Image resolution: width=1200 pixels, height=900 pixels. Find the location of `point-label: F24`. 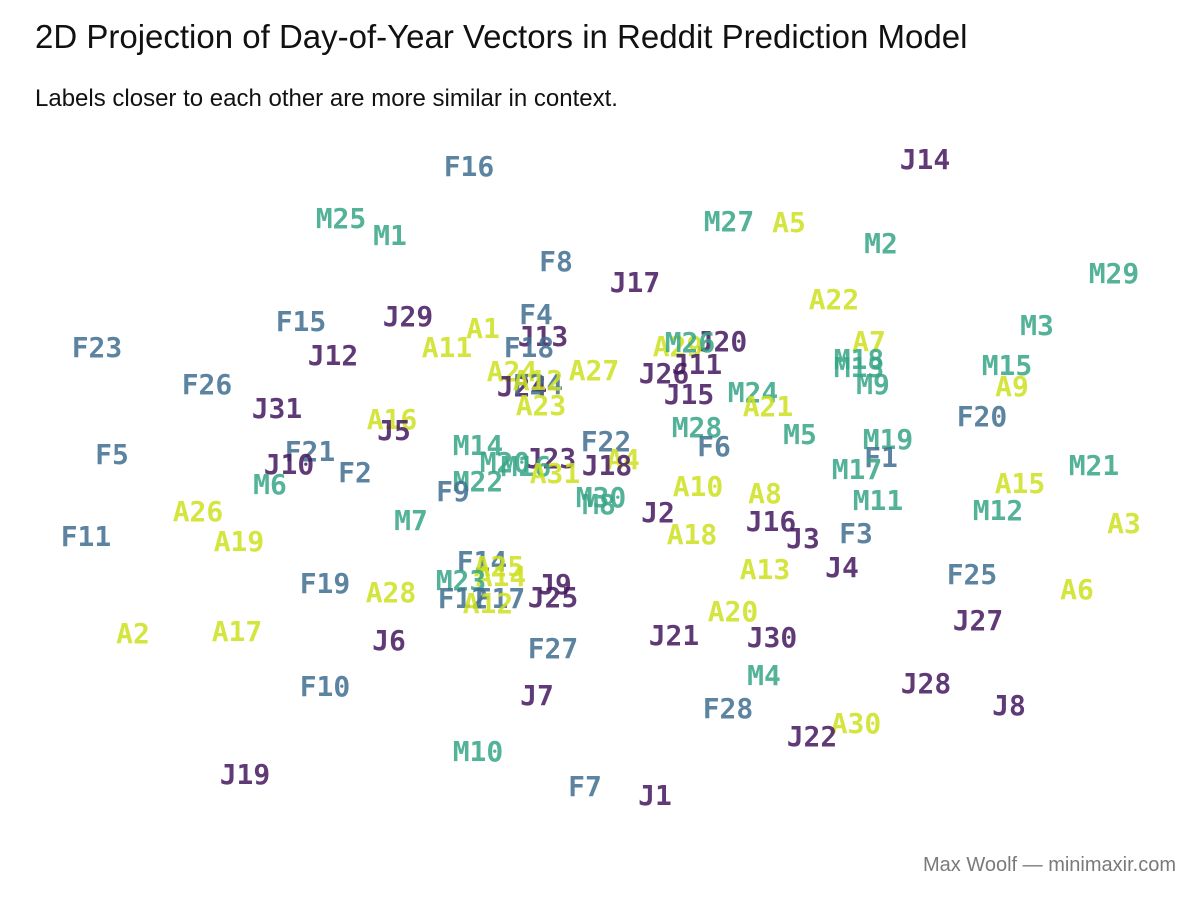

point-label: F24 is located at coordinates (538, 384).